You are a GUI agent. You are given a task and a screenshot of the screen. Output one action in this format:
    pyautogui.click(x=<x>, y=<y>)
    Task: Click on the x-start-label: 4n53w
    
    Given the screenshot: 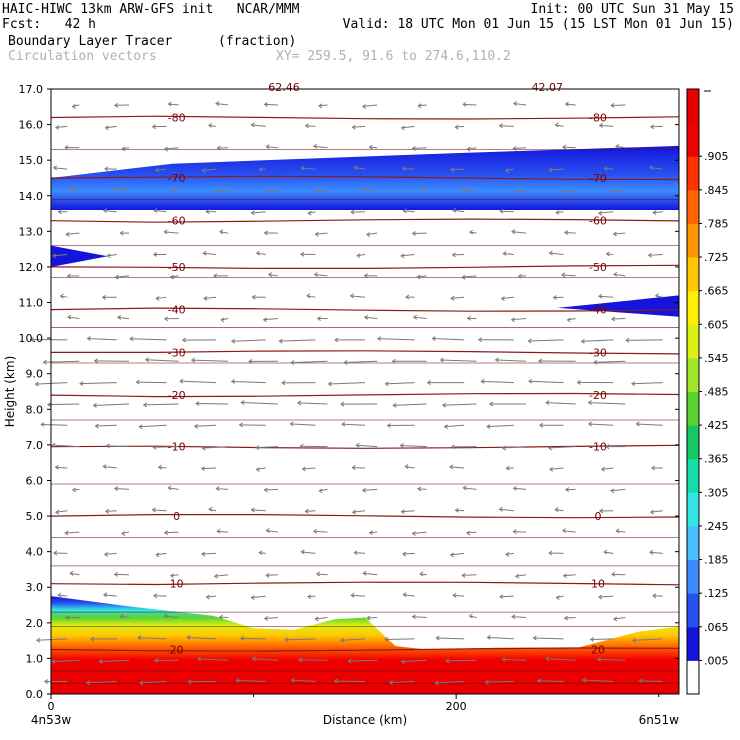 What is the action you would take?
    pyautogui.click(x=51, y=720)
    